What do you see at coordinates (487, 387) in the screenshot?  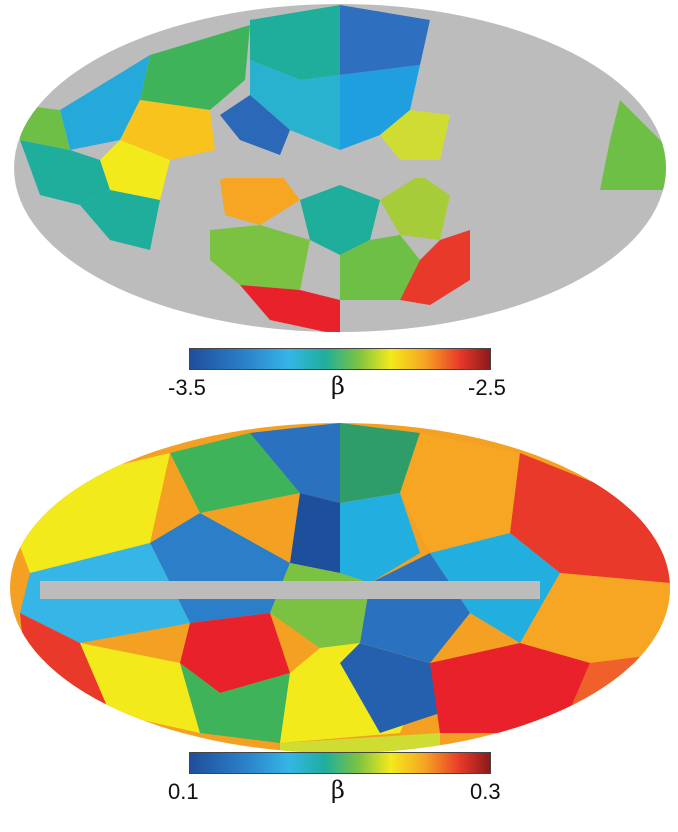 I see `top-colorbar-max-label: -2.5` at bounding box center [487, 387].